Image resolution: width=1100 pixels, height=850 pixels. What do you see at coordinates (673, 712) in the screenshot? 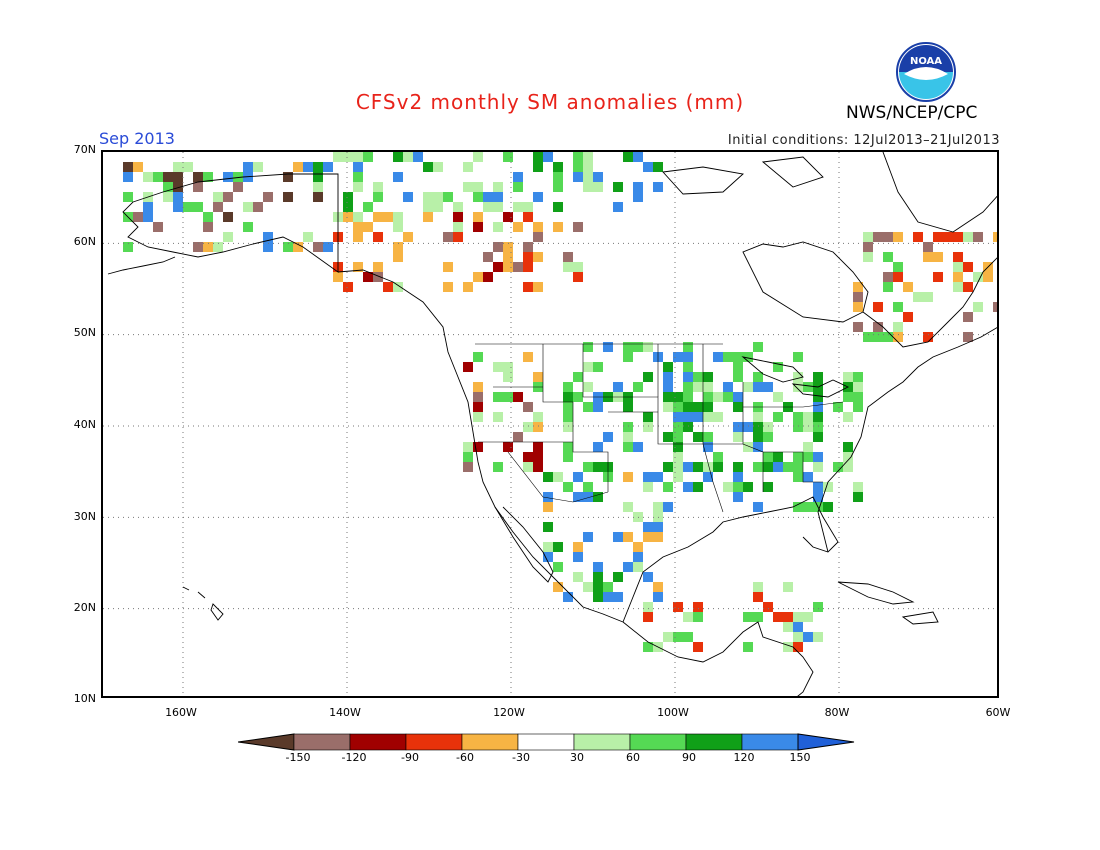
I see `lon-label: 100W` at bounding box center [673, 712].